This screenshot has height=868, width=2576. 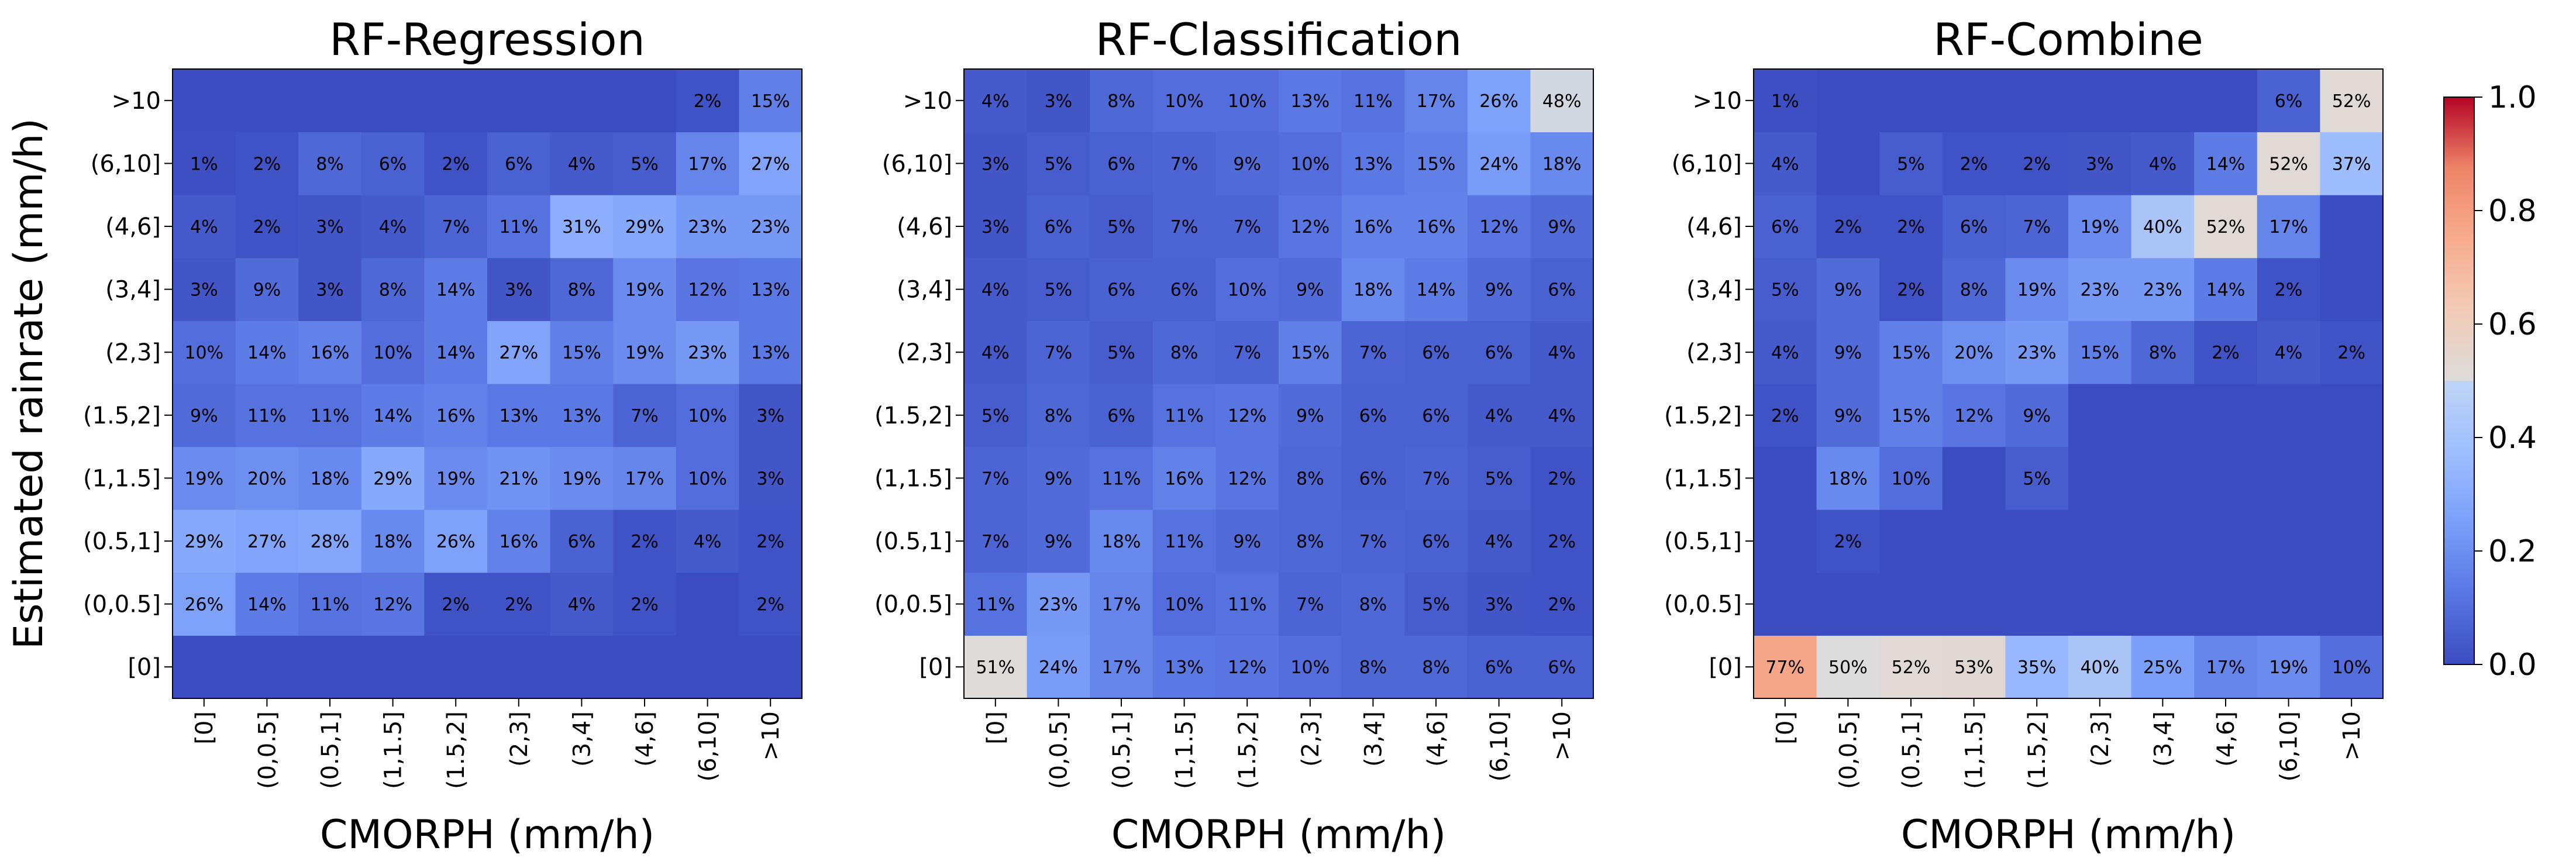 I want to click on cell-value-label: 13%, so click(x=770, y=353).